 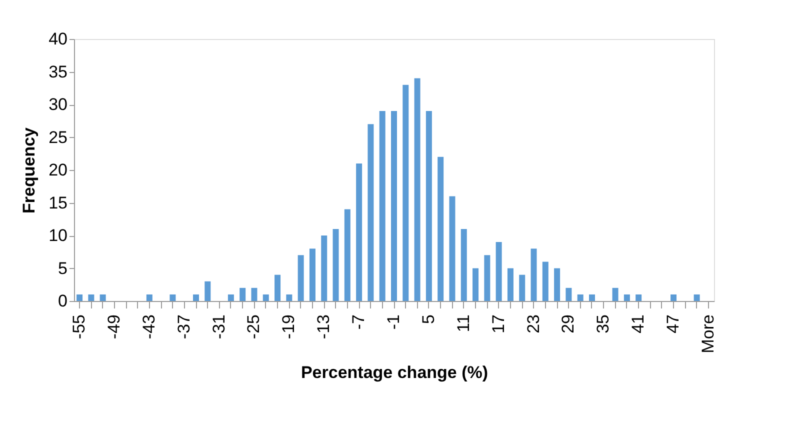 I want to click on x-tick-label: More, so click(x=708, y=334).